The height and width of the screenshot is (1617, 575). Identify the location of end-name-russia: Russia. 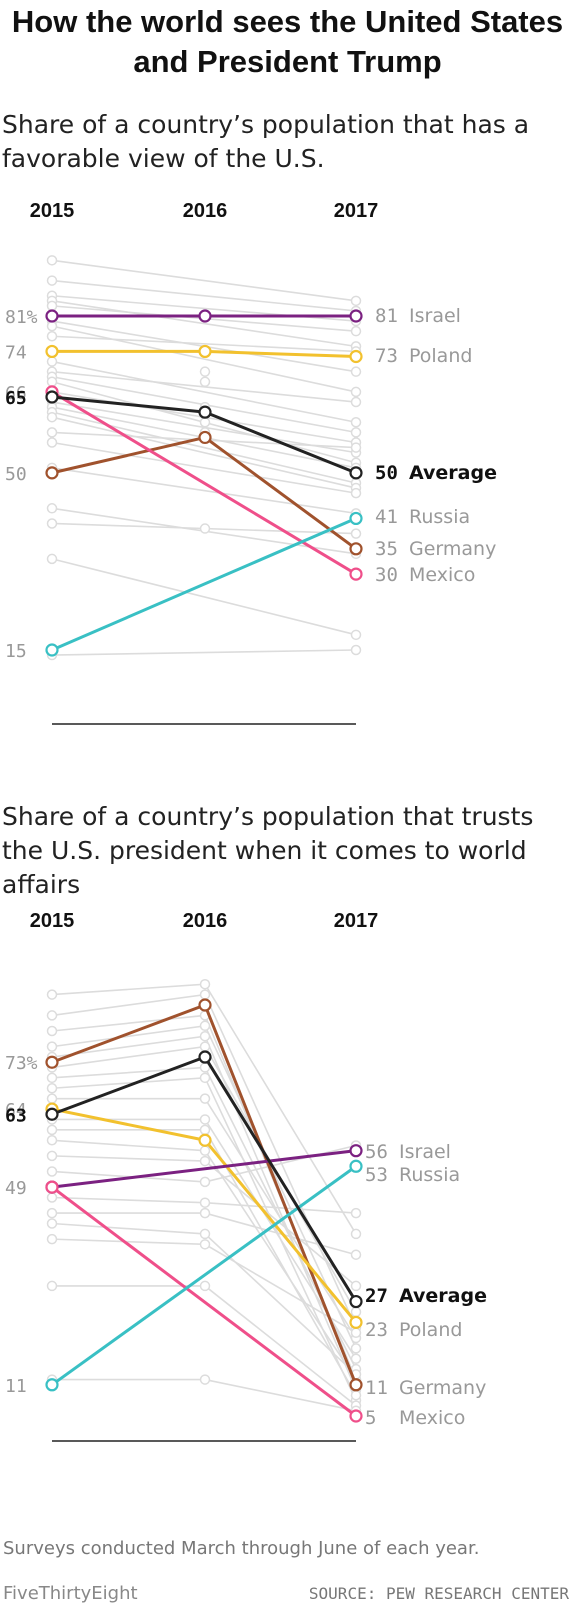
(439, 517).